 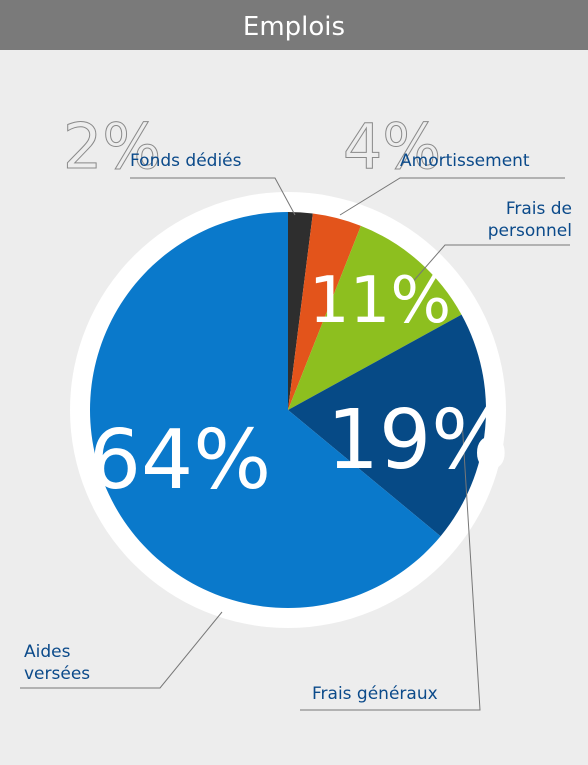 What do you see at coordinates (418, 440) in the screenshot?
I see `percent-label: 19%` at bounding box center [418, 440].